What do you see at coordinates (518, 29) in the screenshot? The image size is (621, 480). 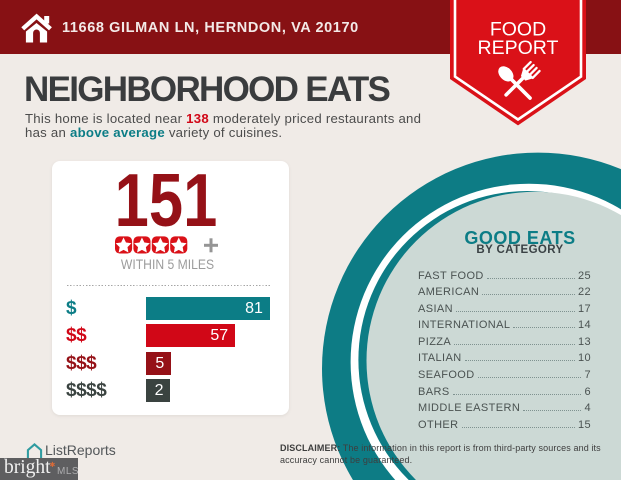 I see `svg-text: FOOD` at bounding box center [518, 29].